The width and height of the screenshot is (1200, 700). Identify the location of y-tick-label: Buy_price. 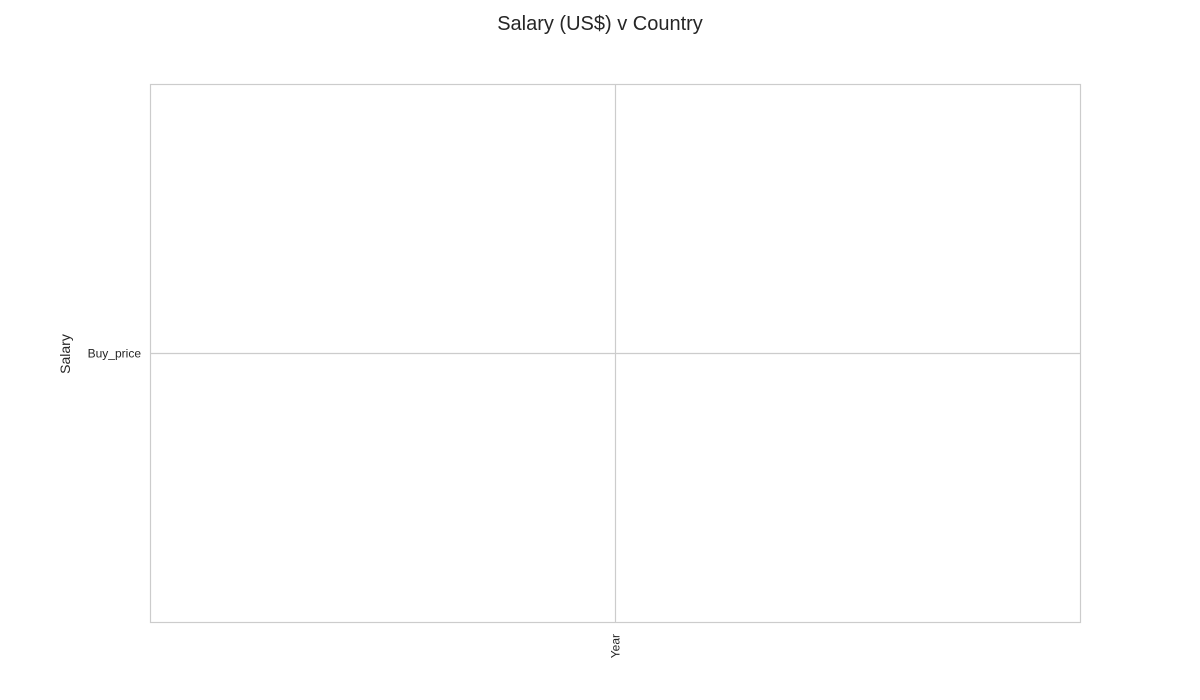
(115, 354).